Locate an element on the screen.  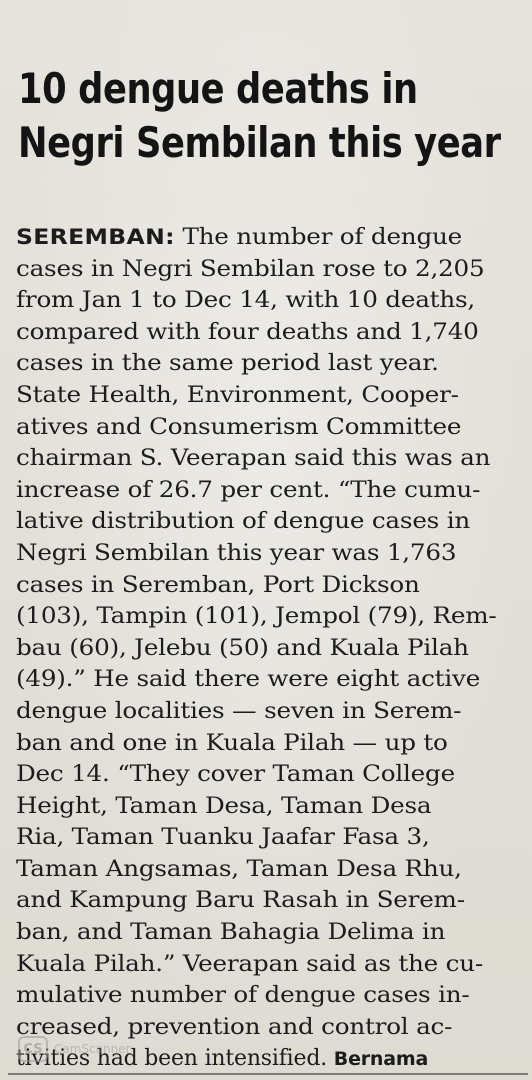
article-line: (103), Tampin (101), Jempol (79), Rem- is located at coordinates (256, 617).